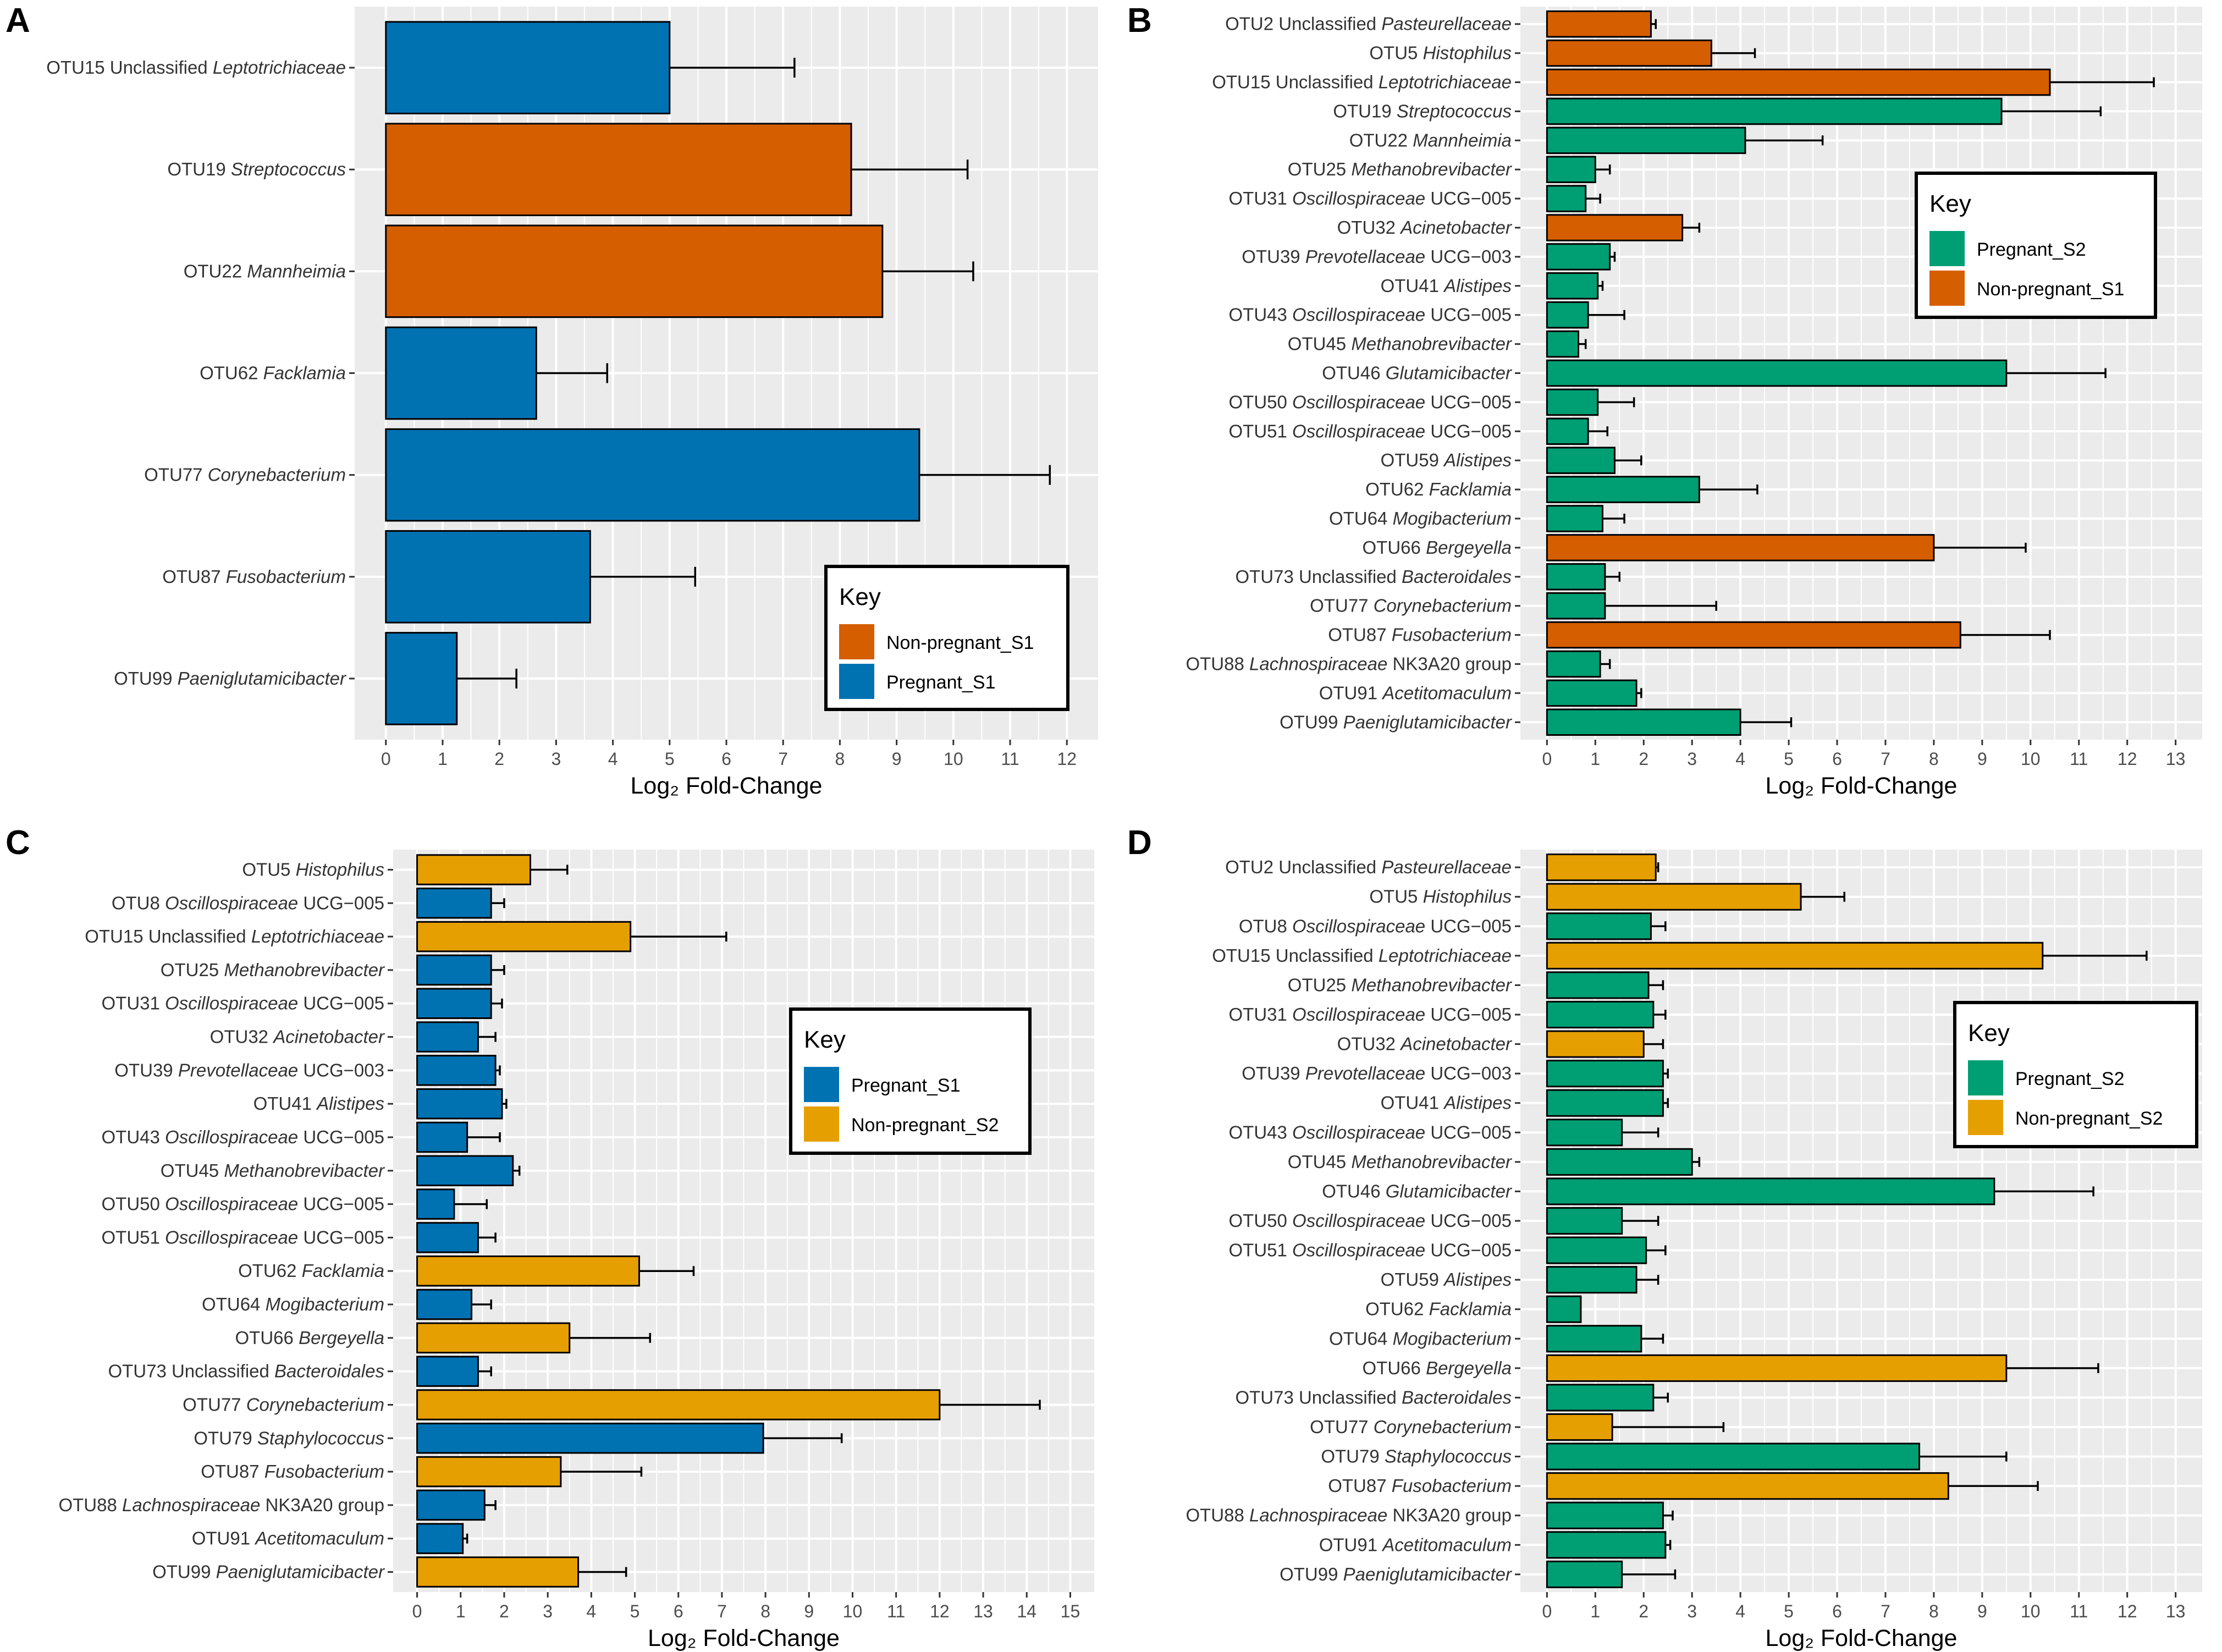 Image resolution: width=2222 pixels, height=1652 pixels. Describe the element at coordinates (1563, 344) in the screenshot. I see `bar-otu45` at that location.